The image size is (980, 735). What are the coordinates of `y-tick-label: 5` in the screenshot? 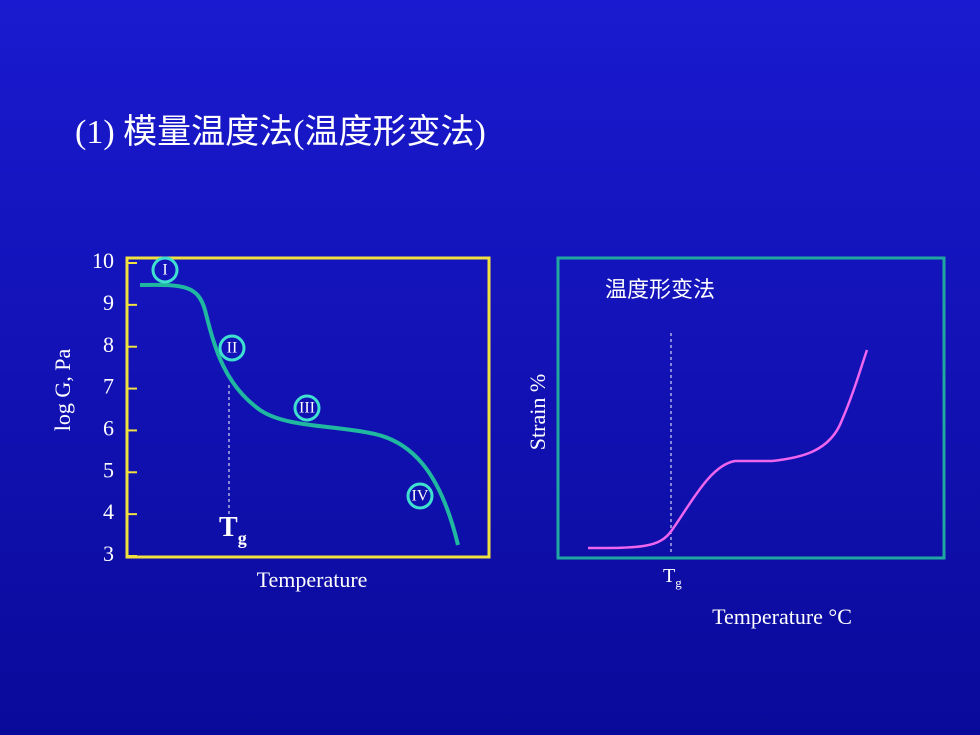 It's located at (108, 469).